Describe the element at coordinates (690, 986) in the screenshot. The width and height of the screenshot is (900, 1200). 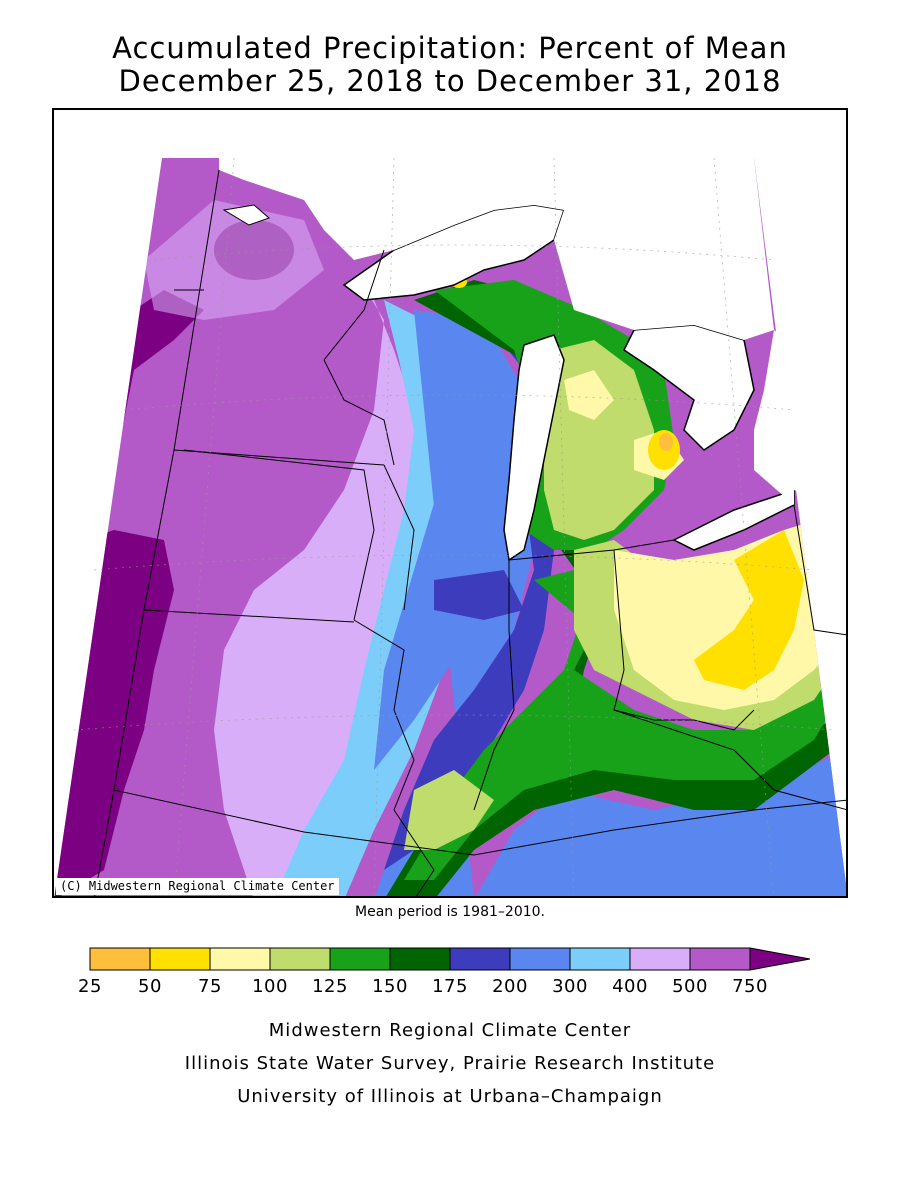
I see `legend-tick-label: 500` at that location.